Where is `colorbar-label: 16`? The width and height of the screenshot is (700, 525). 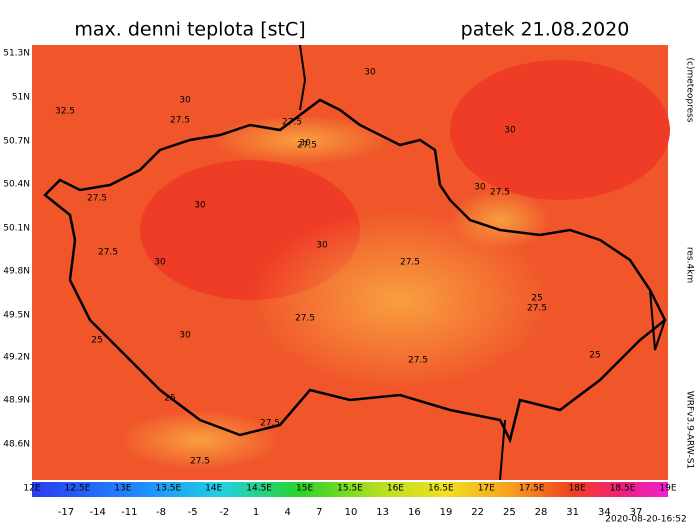 colorbar-label: 16 is located at coordinates (414, 512).